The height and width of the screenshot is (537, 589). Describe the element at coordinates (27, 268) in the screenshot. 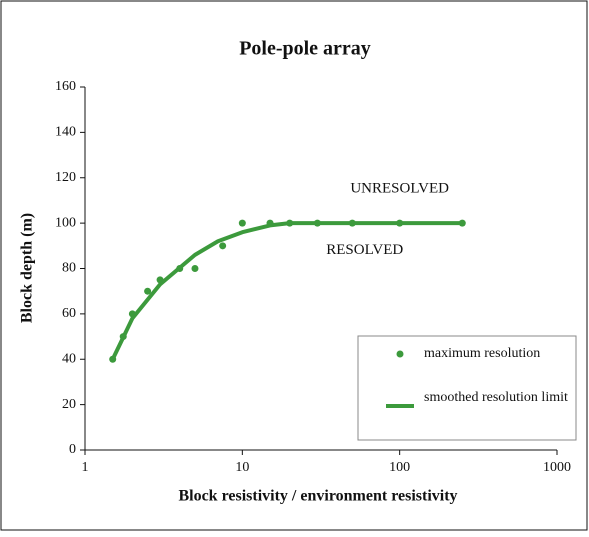

I see `y-axis-label: Block depth (m)` at that location.